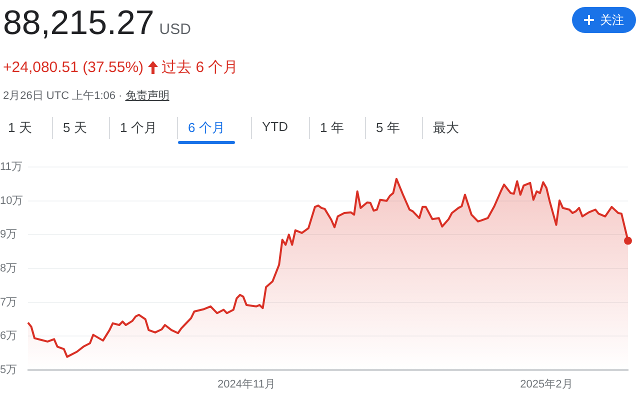 The image size is (640, 398). I want to click on text: +24,080.51 (37.55%), so click(73, 67).